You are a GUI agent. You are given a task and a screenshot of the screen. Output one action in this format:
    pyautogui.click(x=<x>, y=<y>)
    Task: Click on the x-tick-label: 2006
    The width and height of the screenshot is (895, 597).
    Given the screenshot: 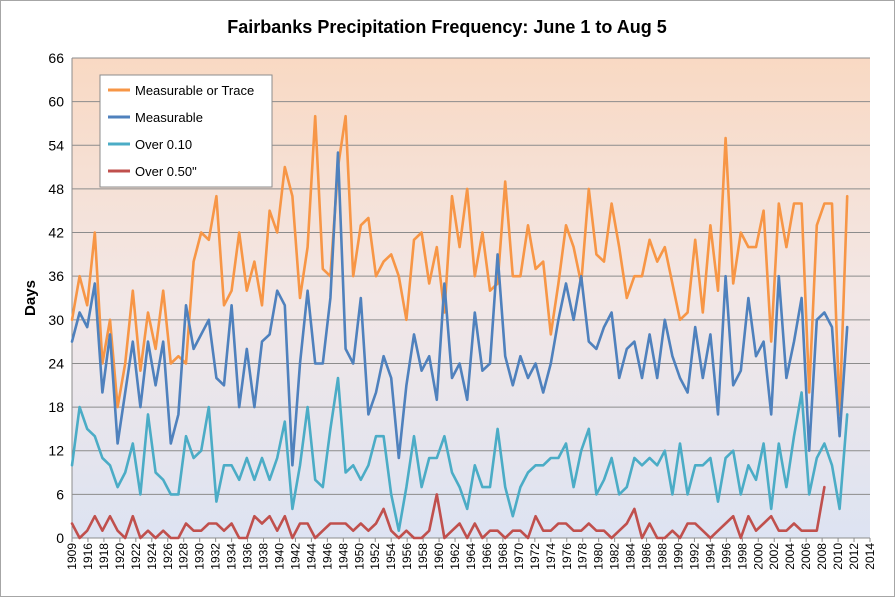 What is the action you would take?
    pyautogui.click(x=806, y=556)
    